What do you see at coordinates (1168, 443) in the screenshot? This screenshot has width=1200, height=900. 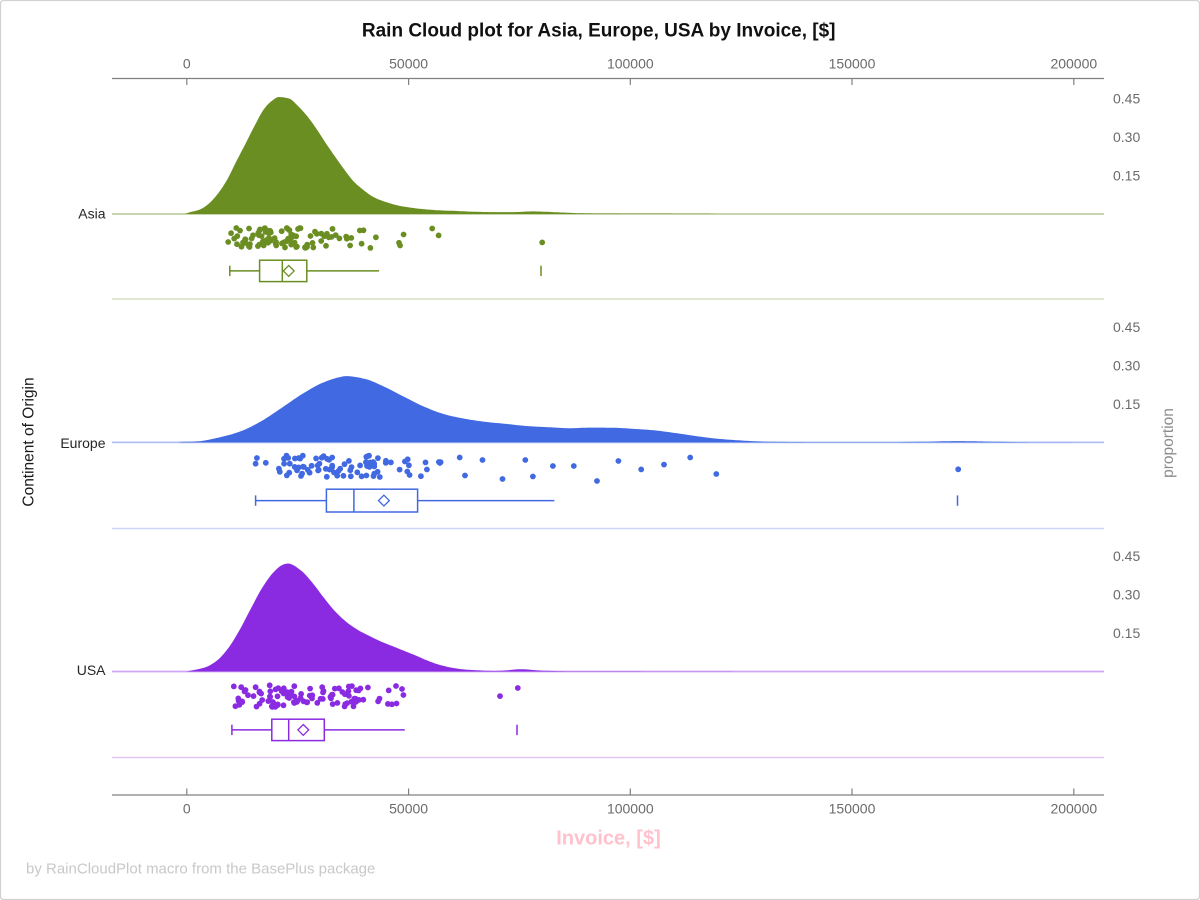 I see `svg-text: proportion` at bounding box center [1168, 443].